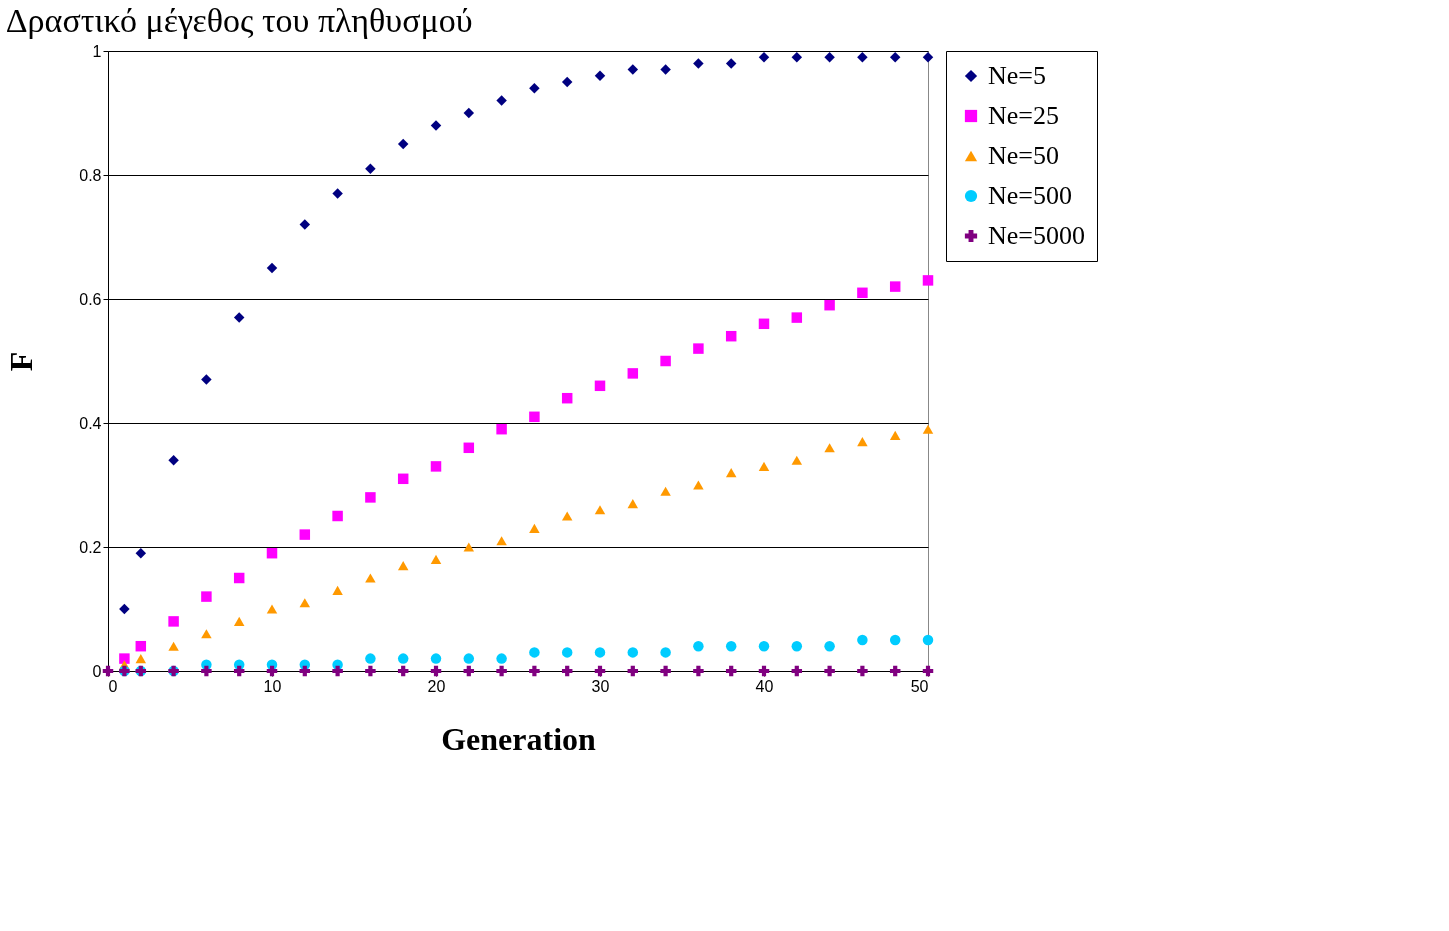 This screenshot has width=1449, height=931. I want to click on y-tick-label: 0.4, so click(90, 423).